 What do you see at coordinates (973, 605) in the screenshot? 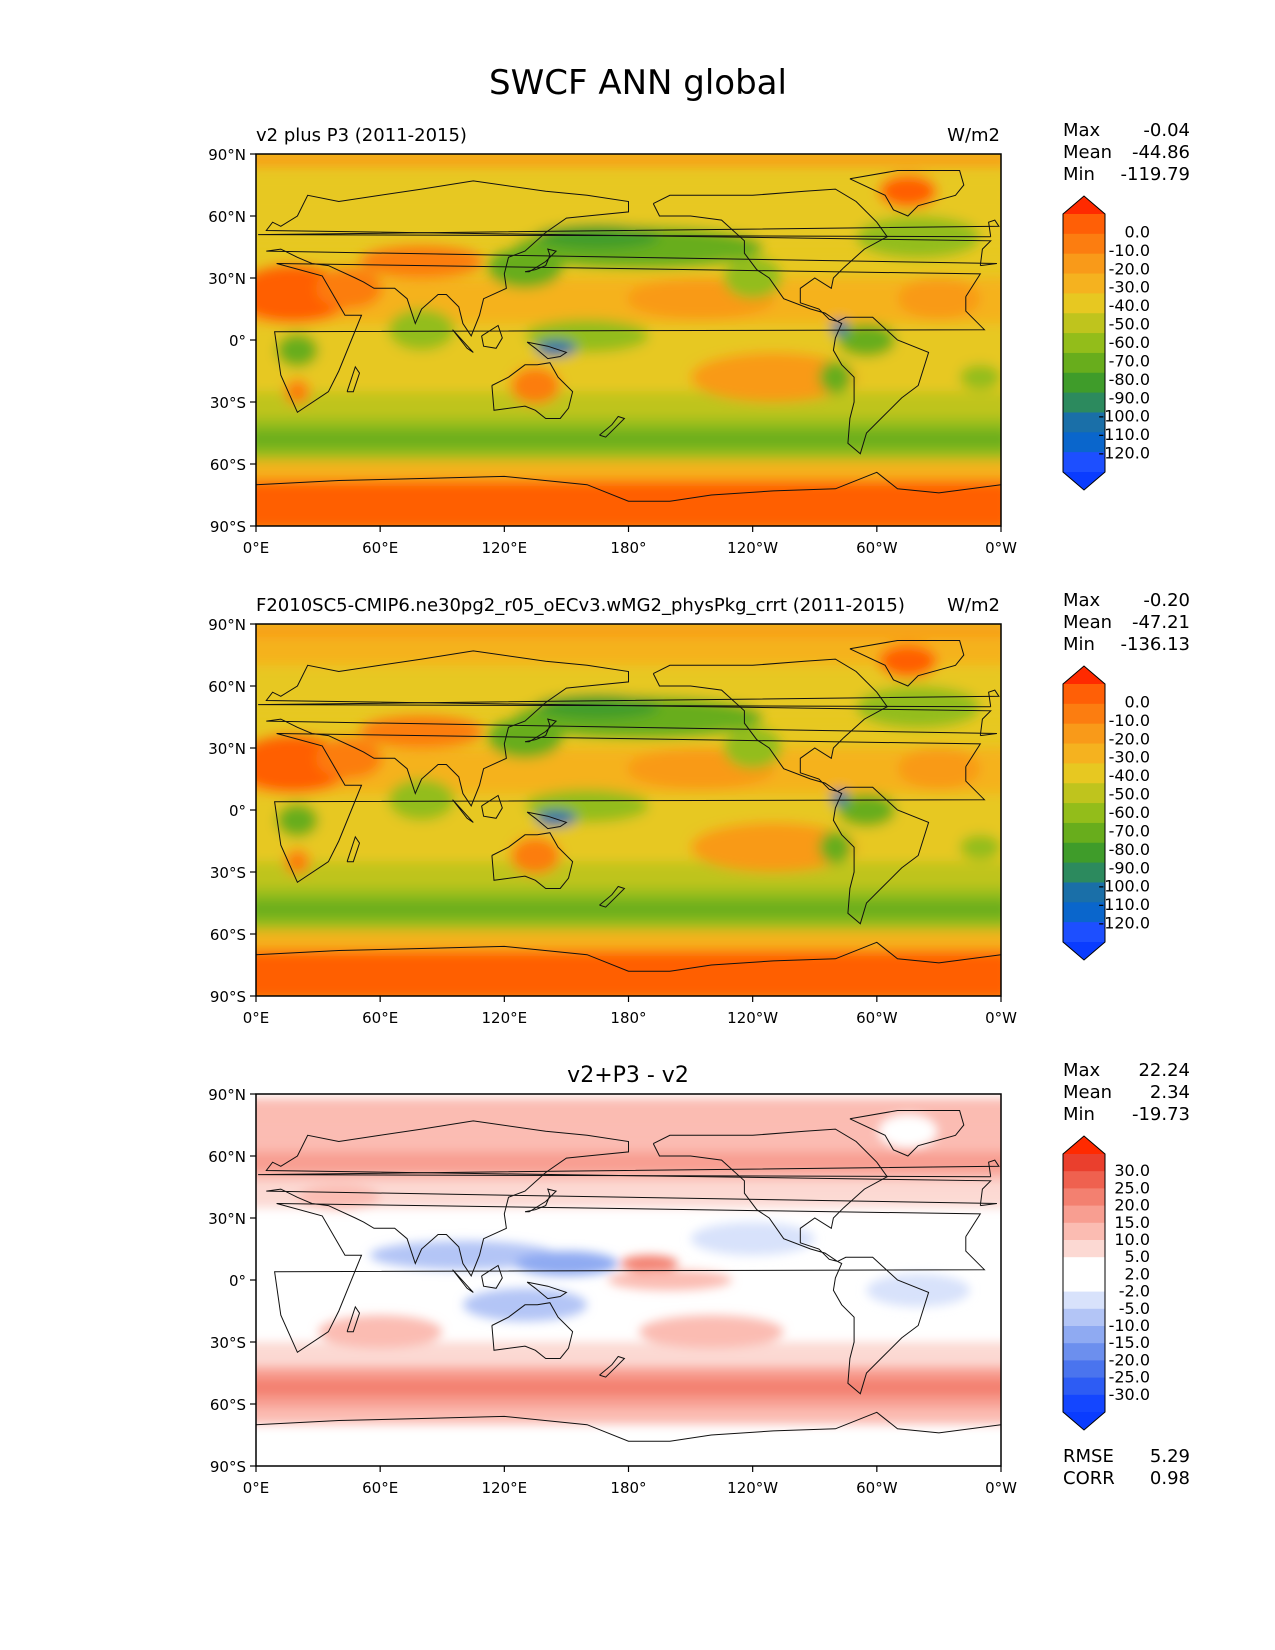
I see `panel-2-units: W/m2` at bounding box center [973, 605].